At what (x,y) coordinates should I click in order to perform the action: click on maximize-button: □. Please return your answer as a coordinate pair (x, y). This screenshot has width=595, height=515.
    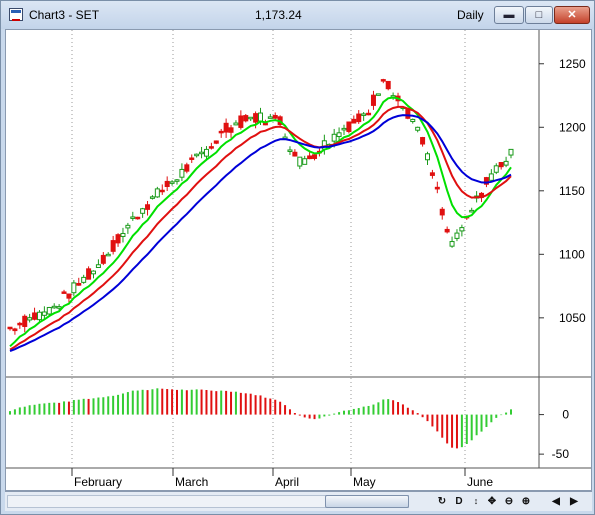
    Looking at the image, I should click on (539, 15).